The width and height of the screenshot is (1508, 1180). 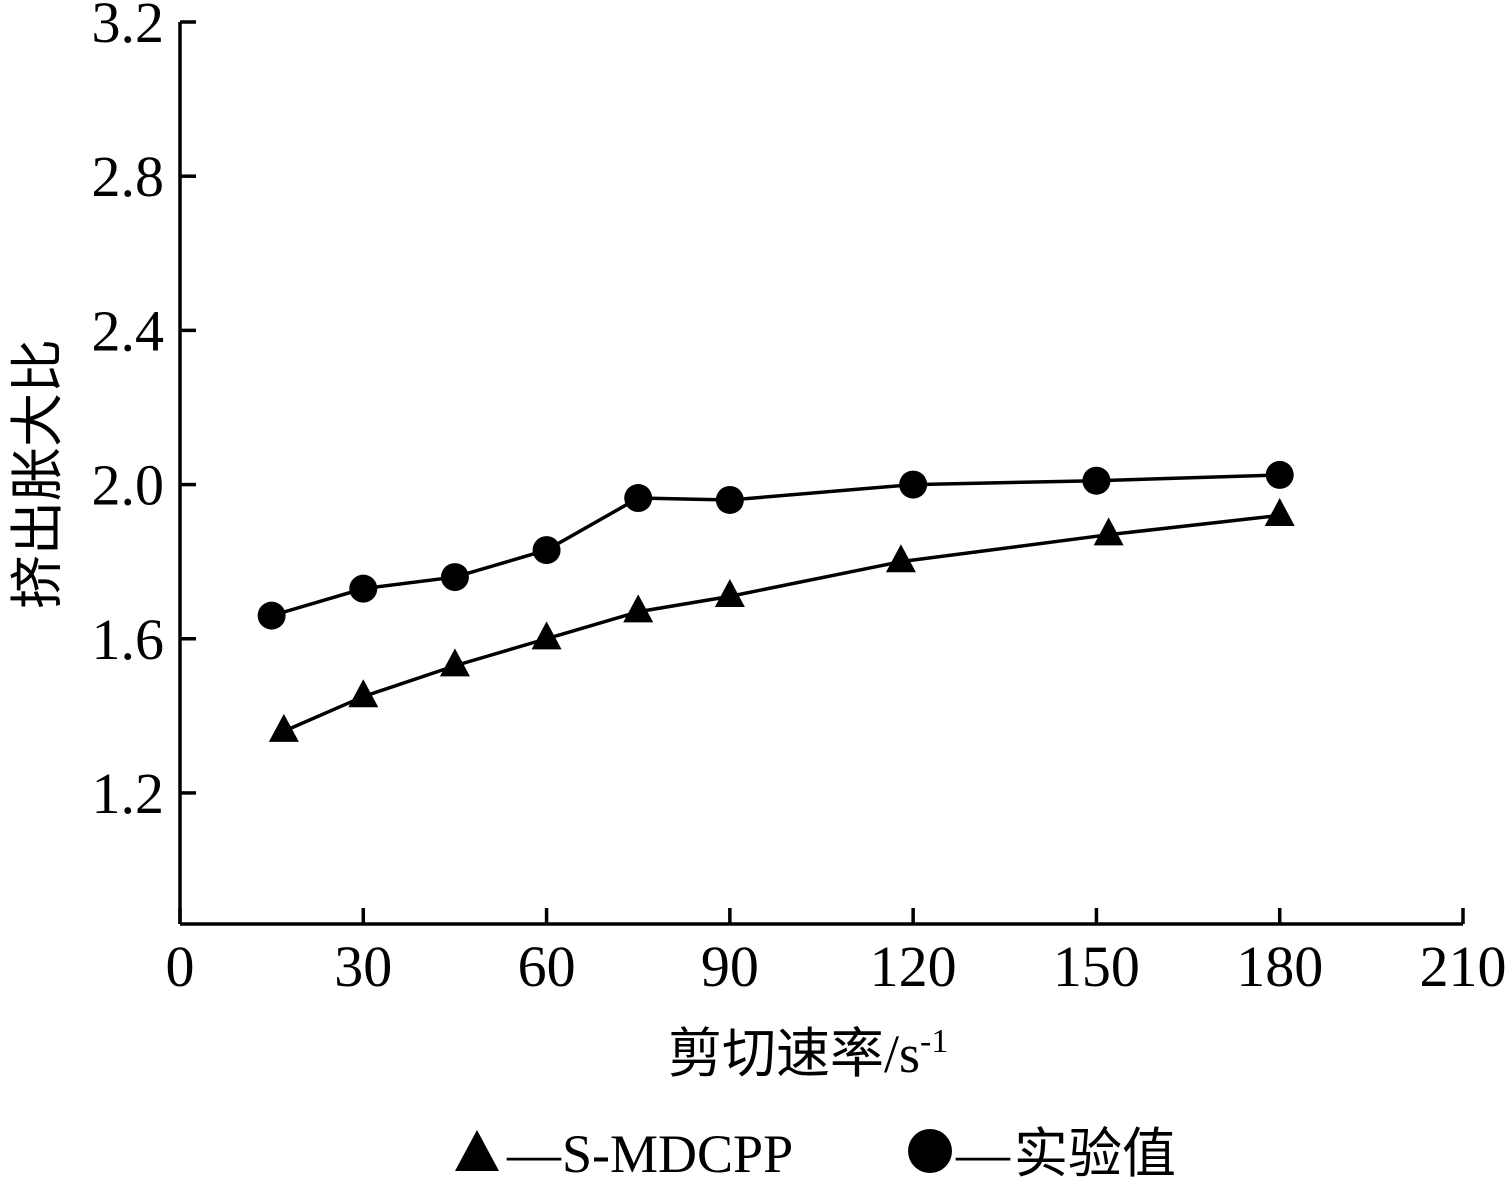 I want to click on x-tick-label: 180, so click(x=1279, y=966).